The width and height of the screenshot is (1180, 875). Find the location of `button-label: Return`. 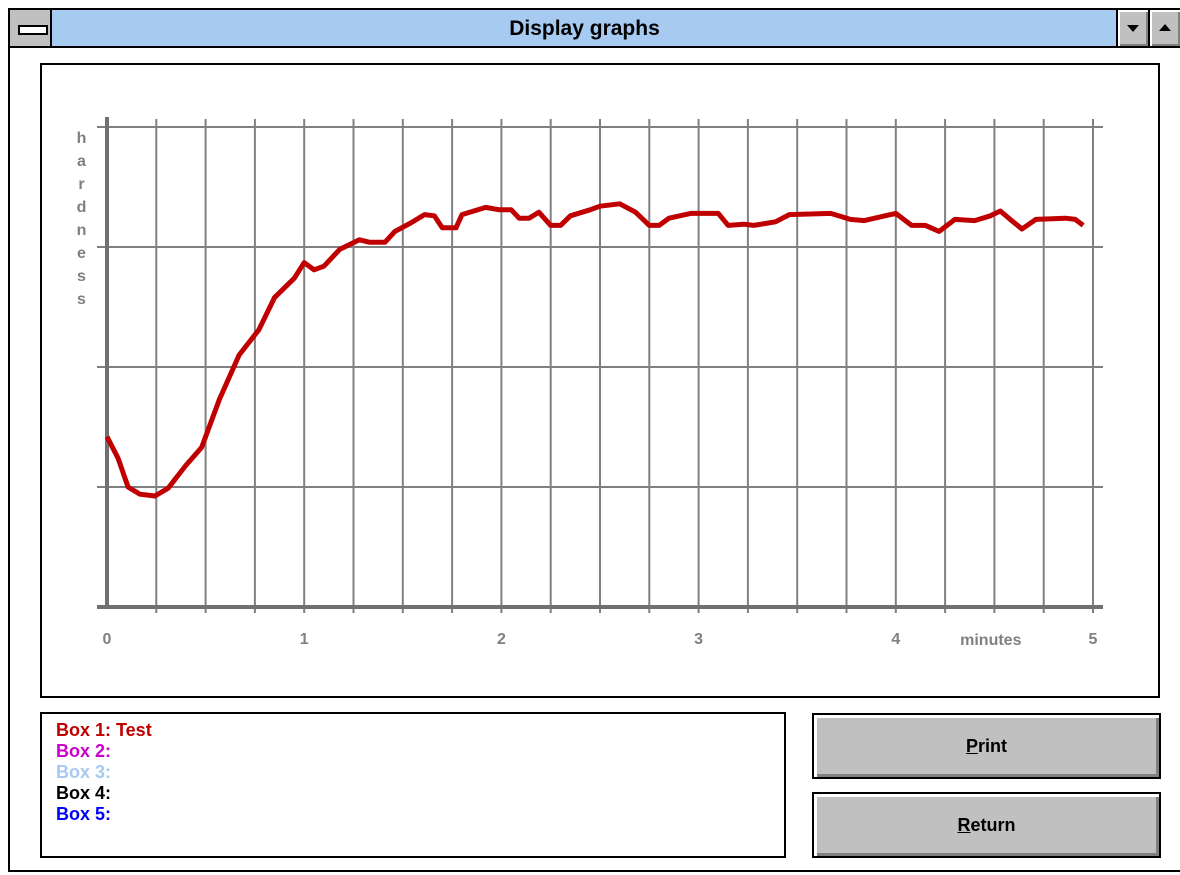

button-label: Return is located at coordinates (986, 824).